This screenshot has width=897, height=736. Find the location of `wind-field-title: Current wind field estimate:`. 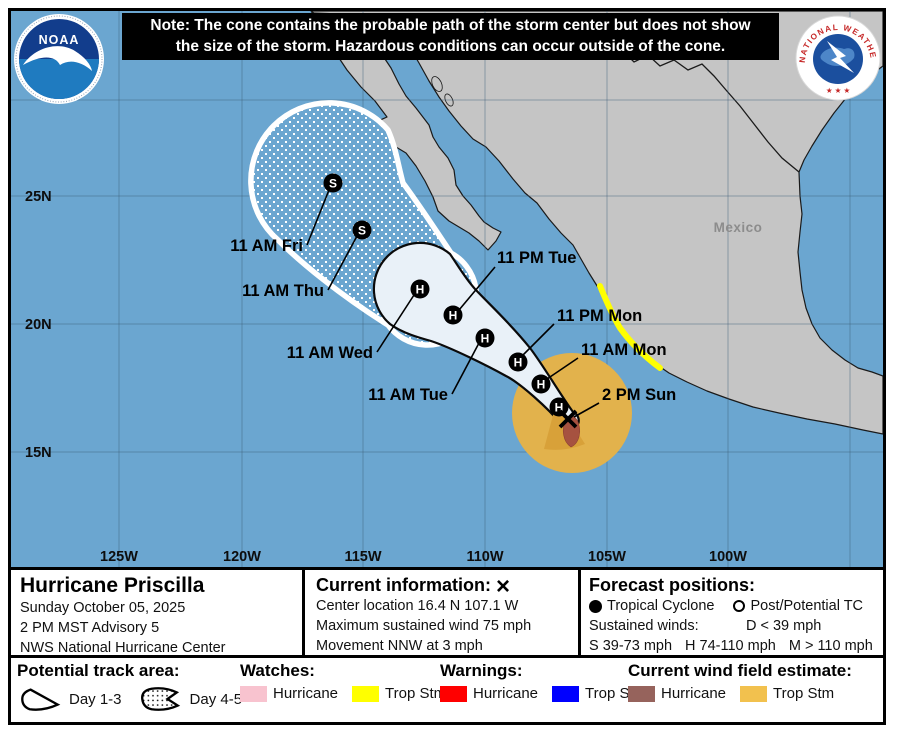

wind-field-title: Current wind field estimate: is located at coordinates (740, 670).